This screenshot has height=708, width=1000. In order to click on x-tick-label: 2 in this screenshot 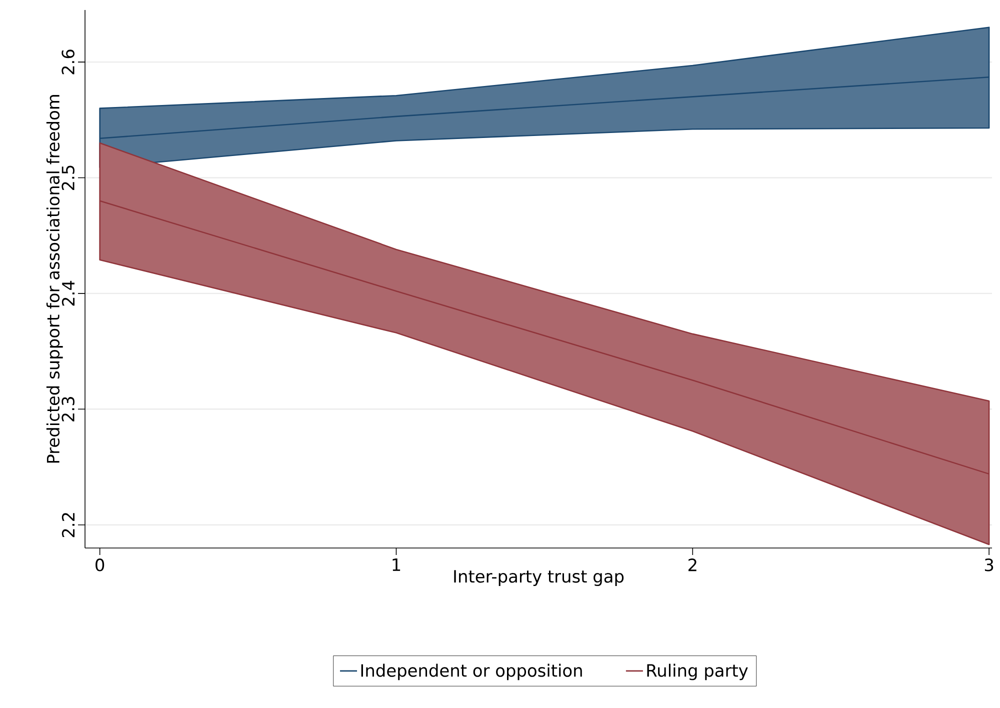, I will do `click(692, 565)`.